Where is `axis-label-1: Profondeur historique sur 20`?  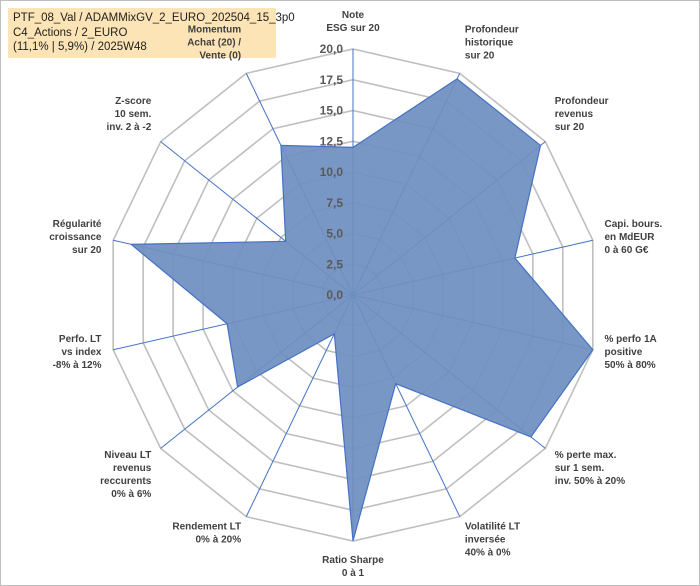 axis-label-1: Profondeur historique sur 20 is located at coordinates (492, 43).